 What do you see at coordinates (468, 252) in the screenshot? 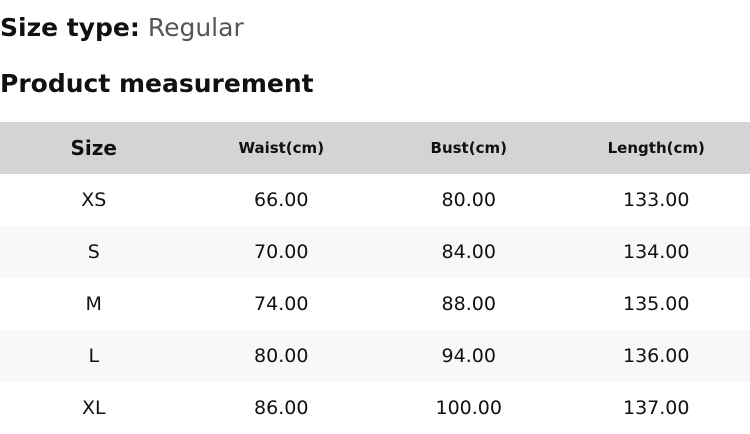
I see `cell-bust: 84.00` at bounding box center [468, 252].